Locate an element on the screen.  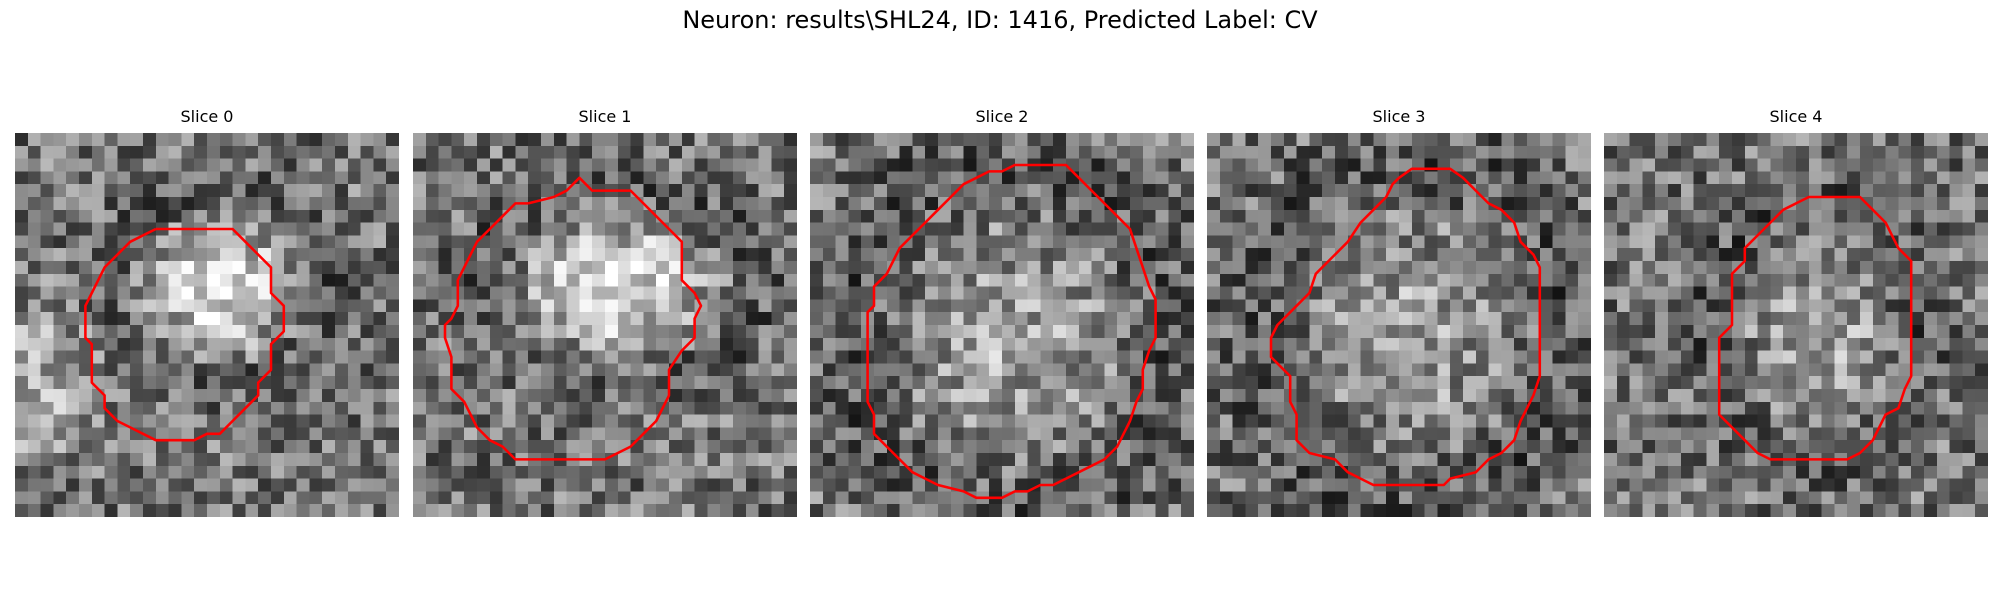
slice-title: Slice 3 is located at coordinates (1399, 116).